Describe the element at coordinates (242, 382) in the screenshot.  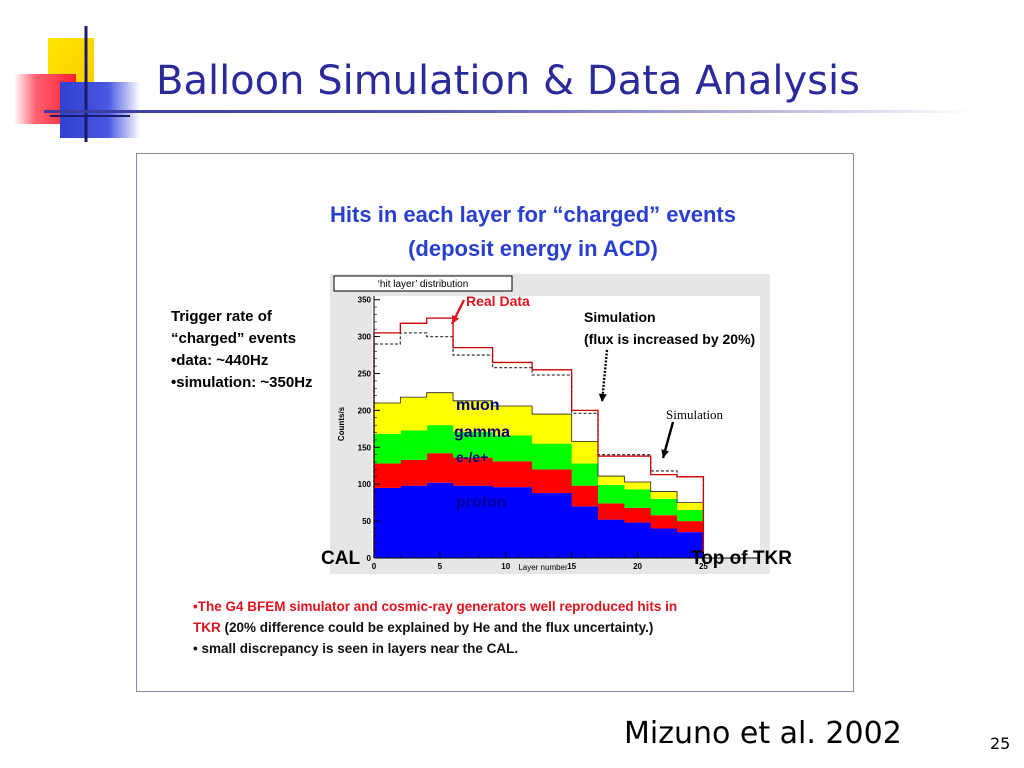
I see `note-line: •simulation: ~350Hz` at that location.